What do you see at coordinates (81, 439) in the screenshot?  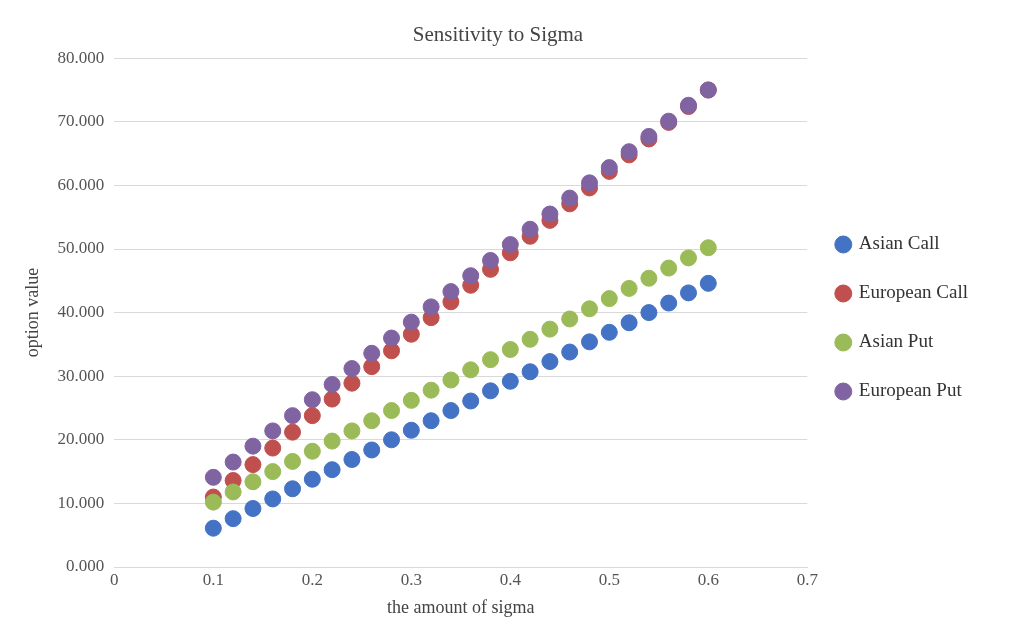 I see `y-tick-label: 20.000` at bounding box center [81, 439].